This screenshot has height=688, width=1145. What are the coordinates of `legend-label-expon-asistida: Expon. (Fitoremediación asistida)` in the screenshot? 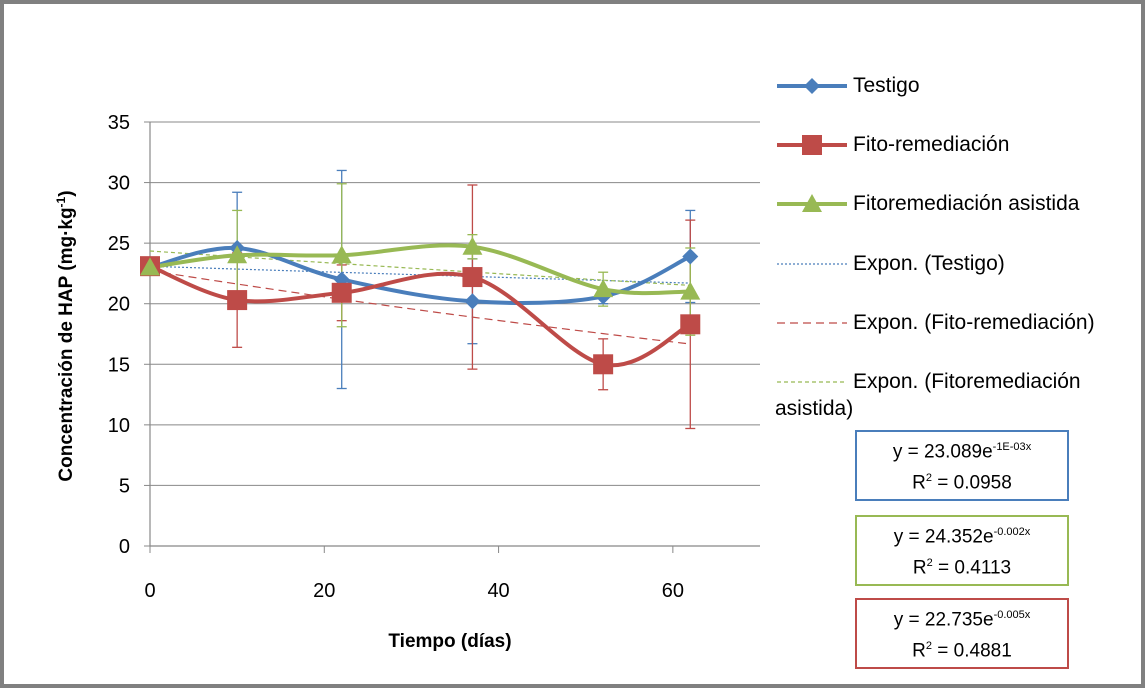 It's located at (959, 395).